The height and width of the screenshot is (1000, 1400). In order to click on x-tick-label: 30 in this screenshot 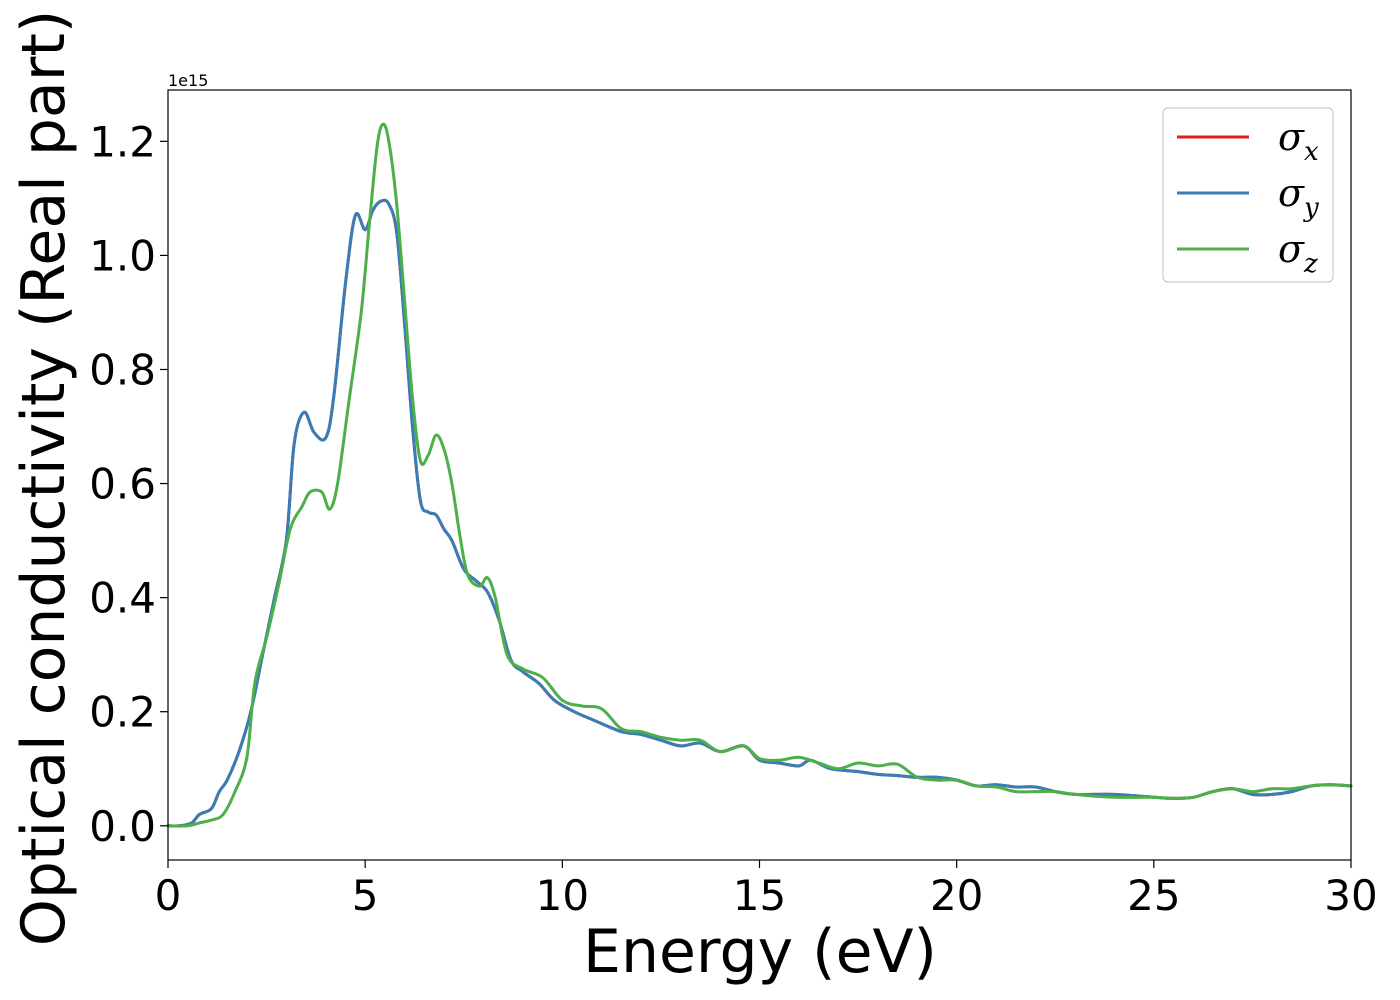, I will do `click(1350, 895)`.